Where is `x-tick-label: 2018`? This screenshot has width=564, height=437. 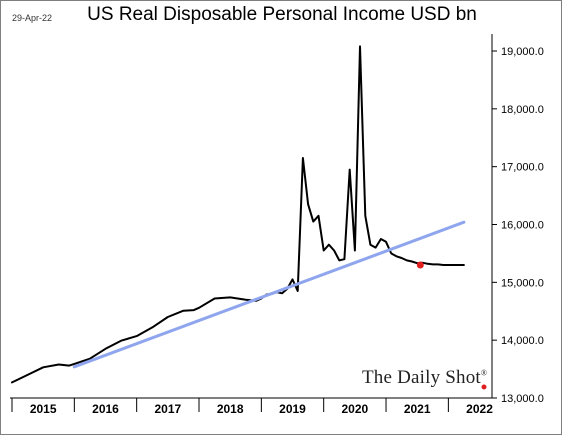 x-tick-label: 2018 is located at coordinates (230, 409).